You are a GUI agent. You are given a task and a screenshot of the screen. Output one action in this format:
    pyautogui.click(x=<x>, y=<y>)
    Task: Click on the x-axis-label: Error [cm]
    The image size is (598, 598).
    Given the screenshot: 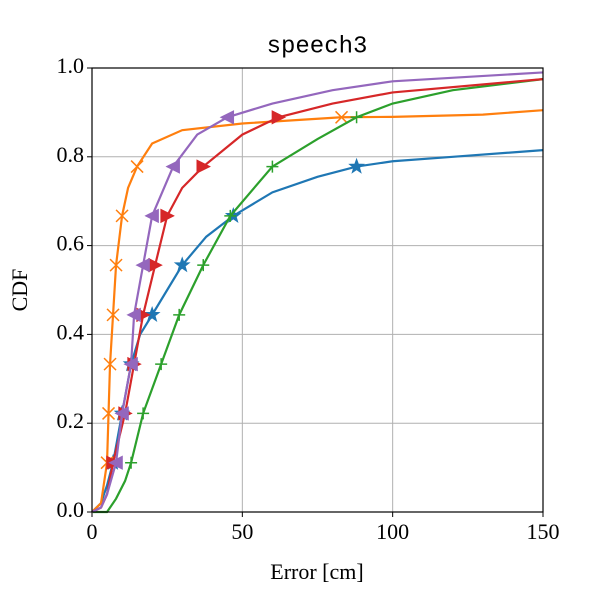 What is the action you would take?
    pyautogui.click(x=316, y=571)
    